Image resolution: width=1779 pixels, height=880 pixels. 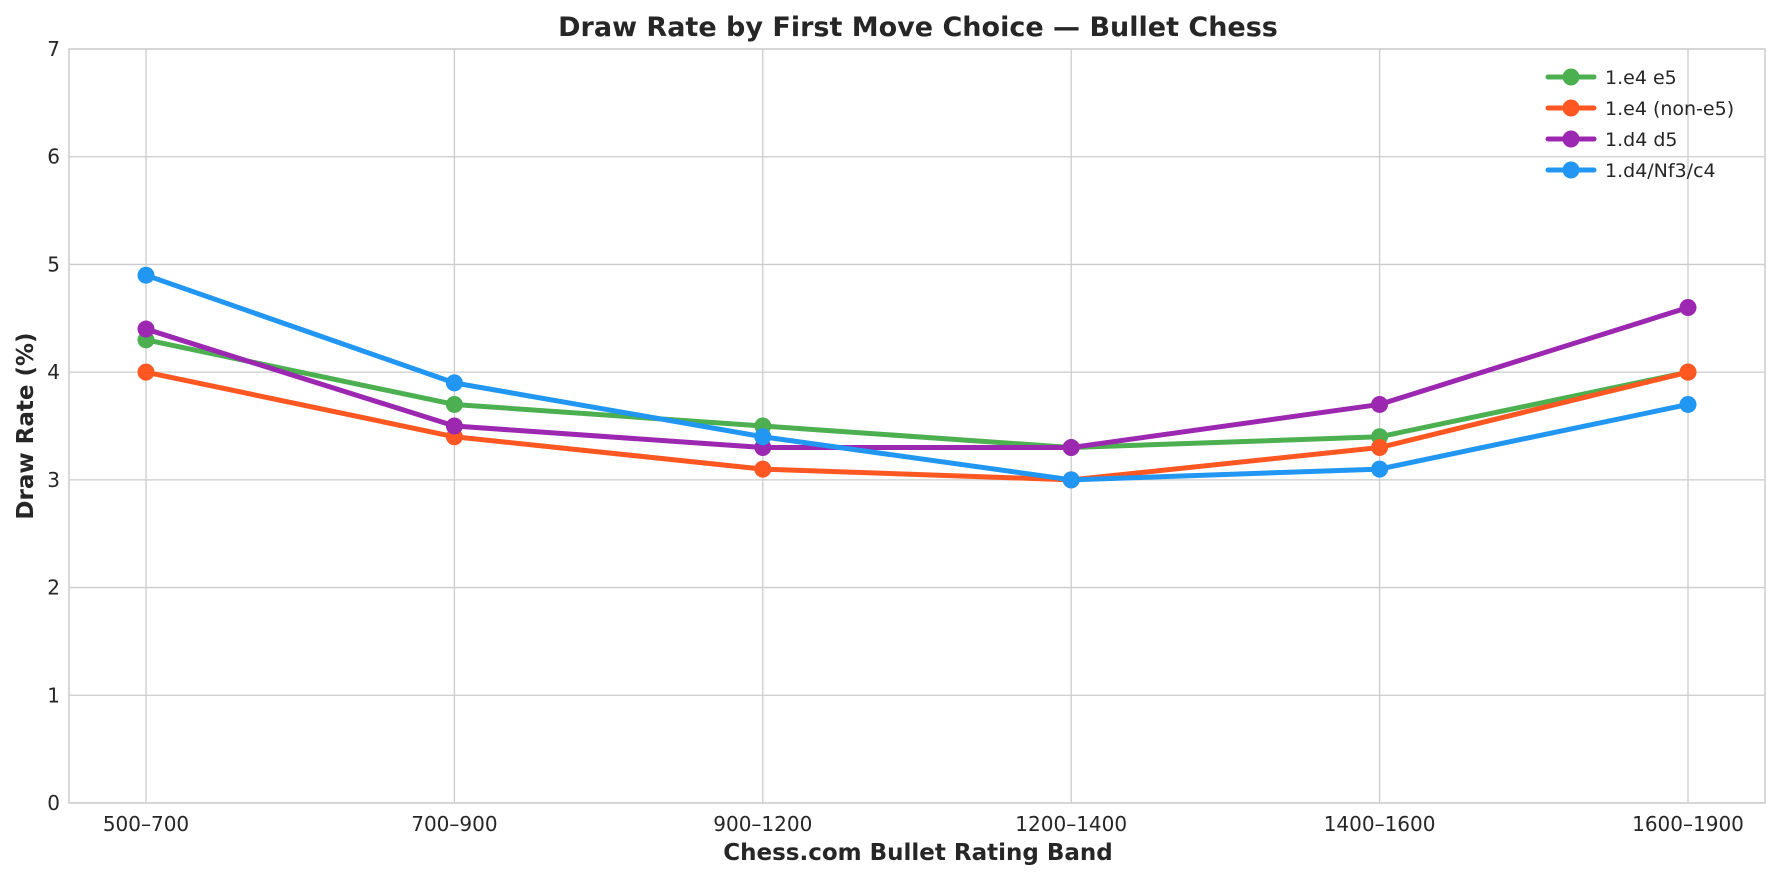 I want to click on y-axis-label: Draw Rate (%), so click(x=26, y=425).